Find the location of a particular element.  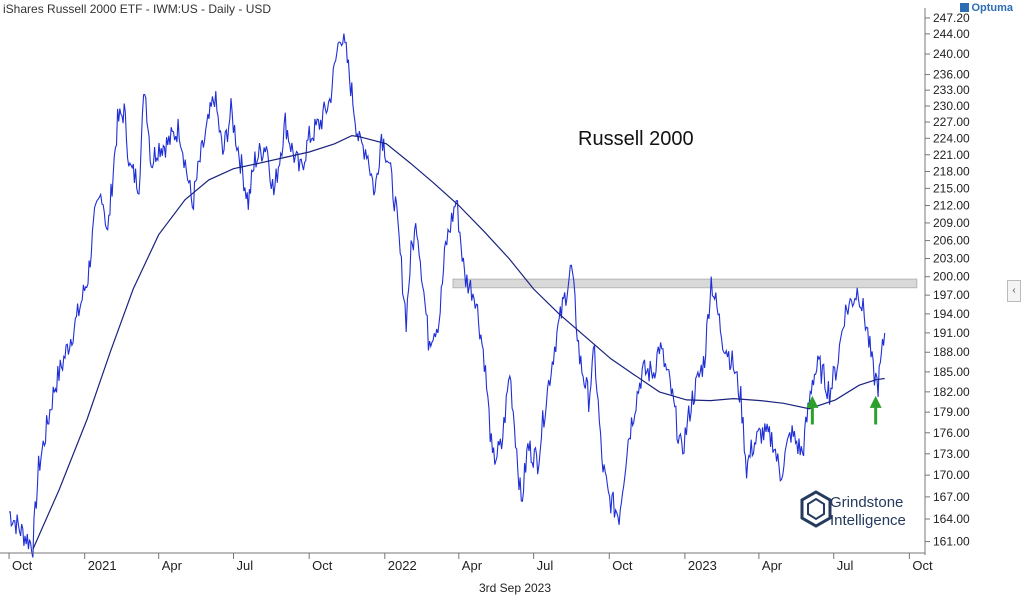

support-arrows is located at coordinates (844, 410).